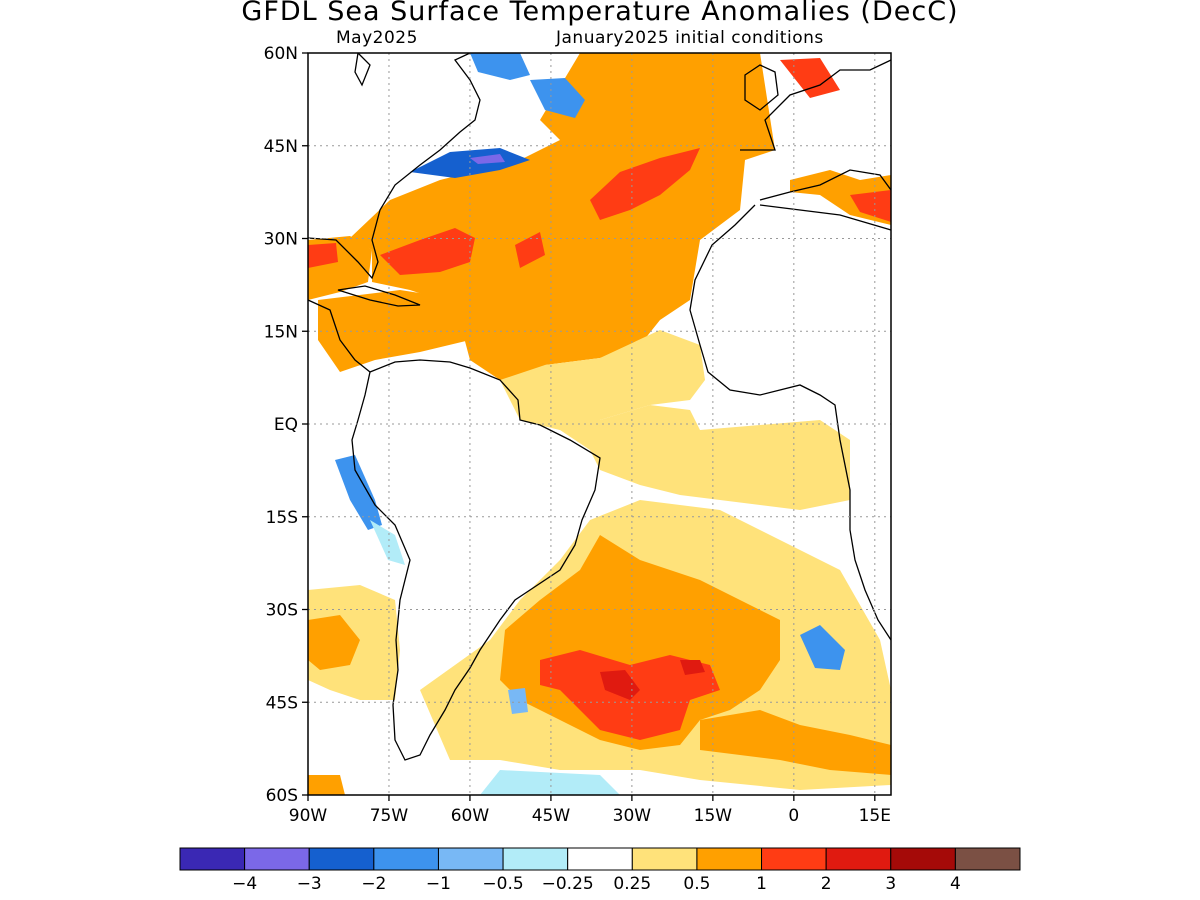  Describe the element at coordinates (620, 685) in the screenshot. I see `anomaly-south-atlantic-very` at that location.